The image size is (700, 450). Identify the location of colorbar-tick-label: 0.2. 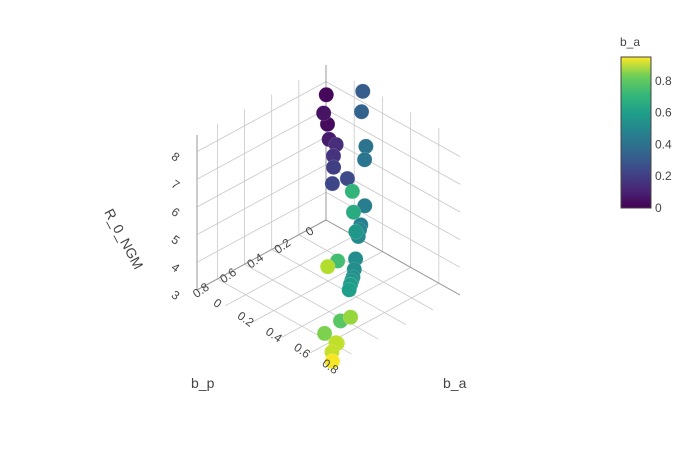
(663, 176).